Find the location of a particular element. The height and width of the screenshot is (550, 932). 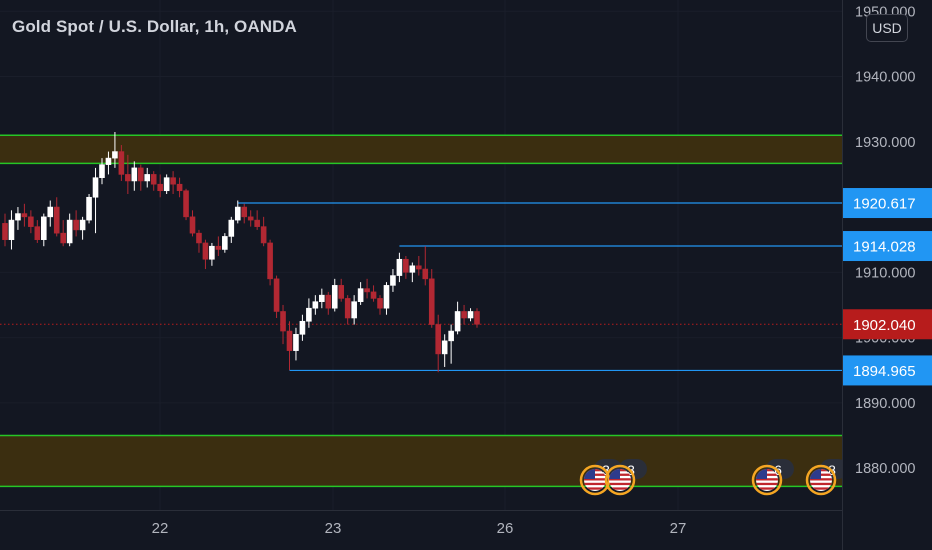

y-tick-label: 1890.000 is located at coordinates (885, 404).